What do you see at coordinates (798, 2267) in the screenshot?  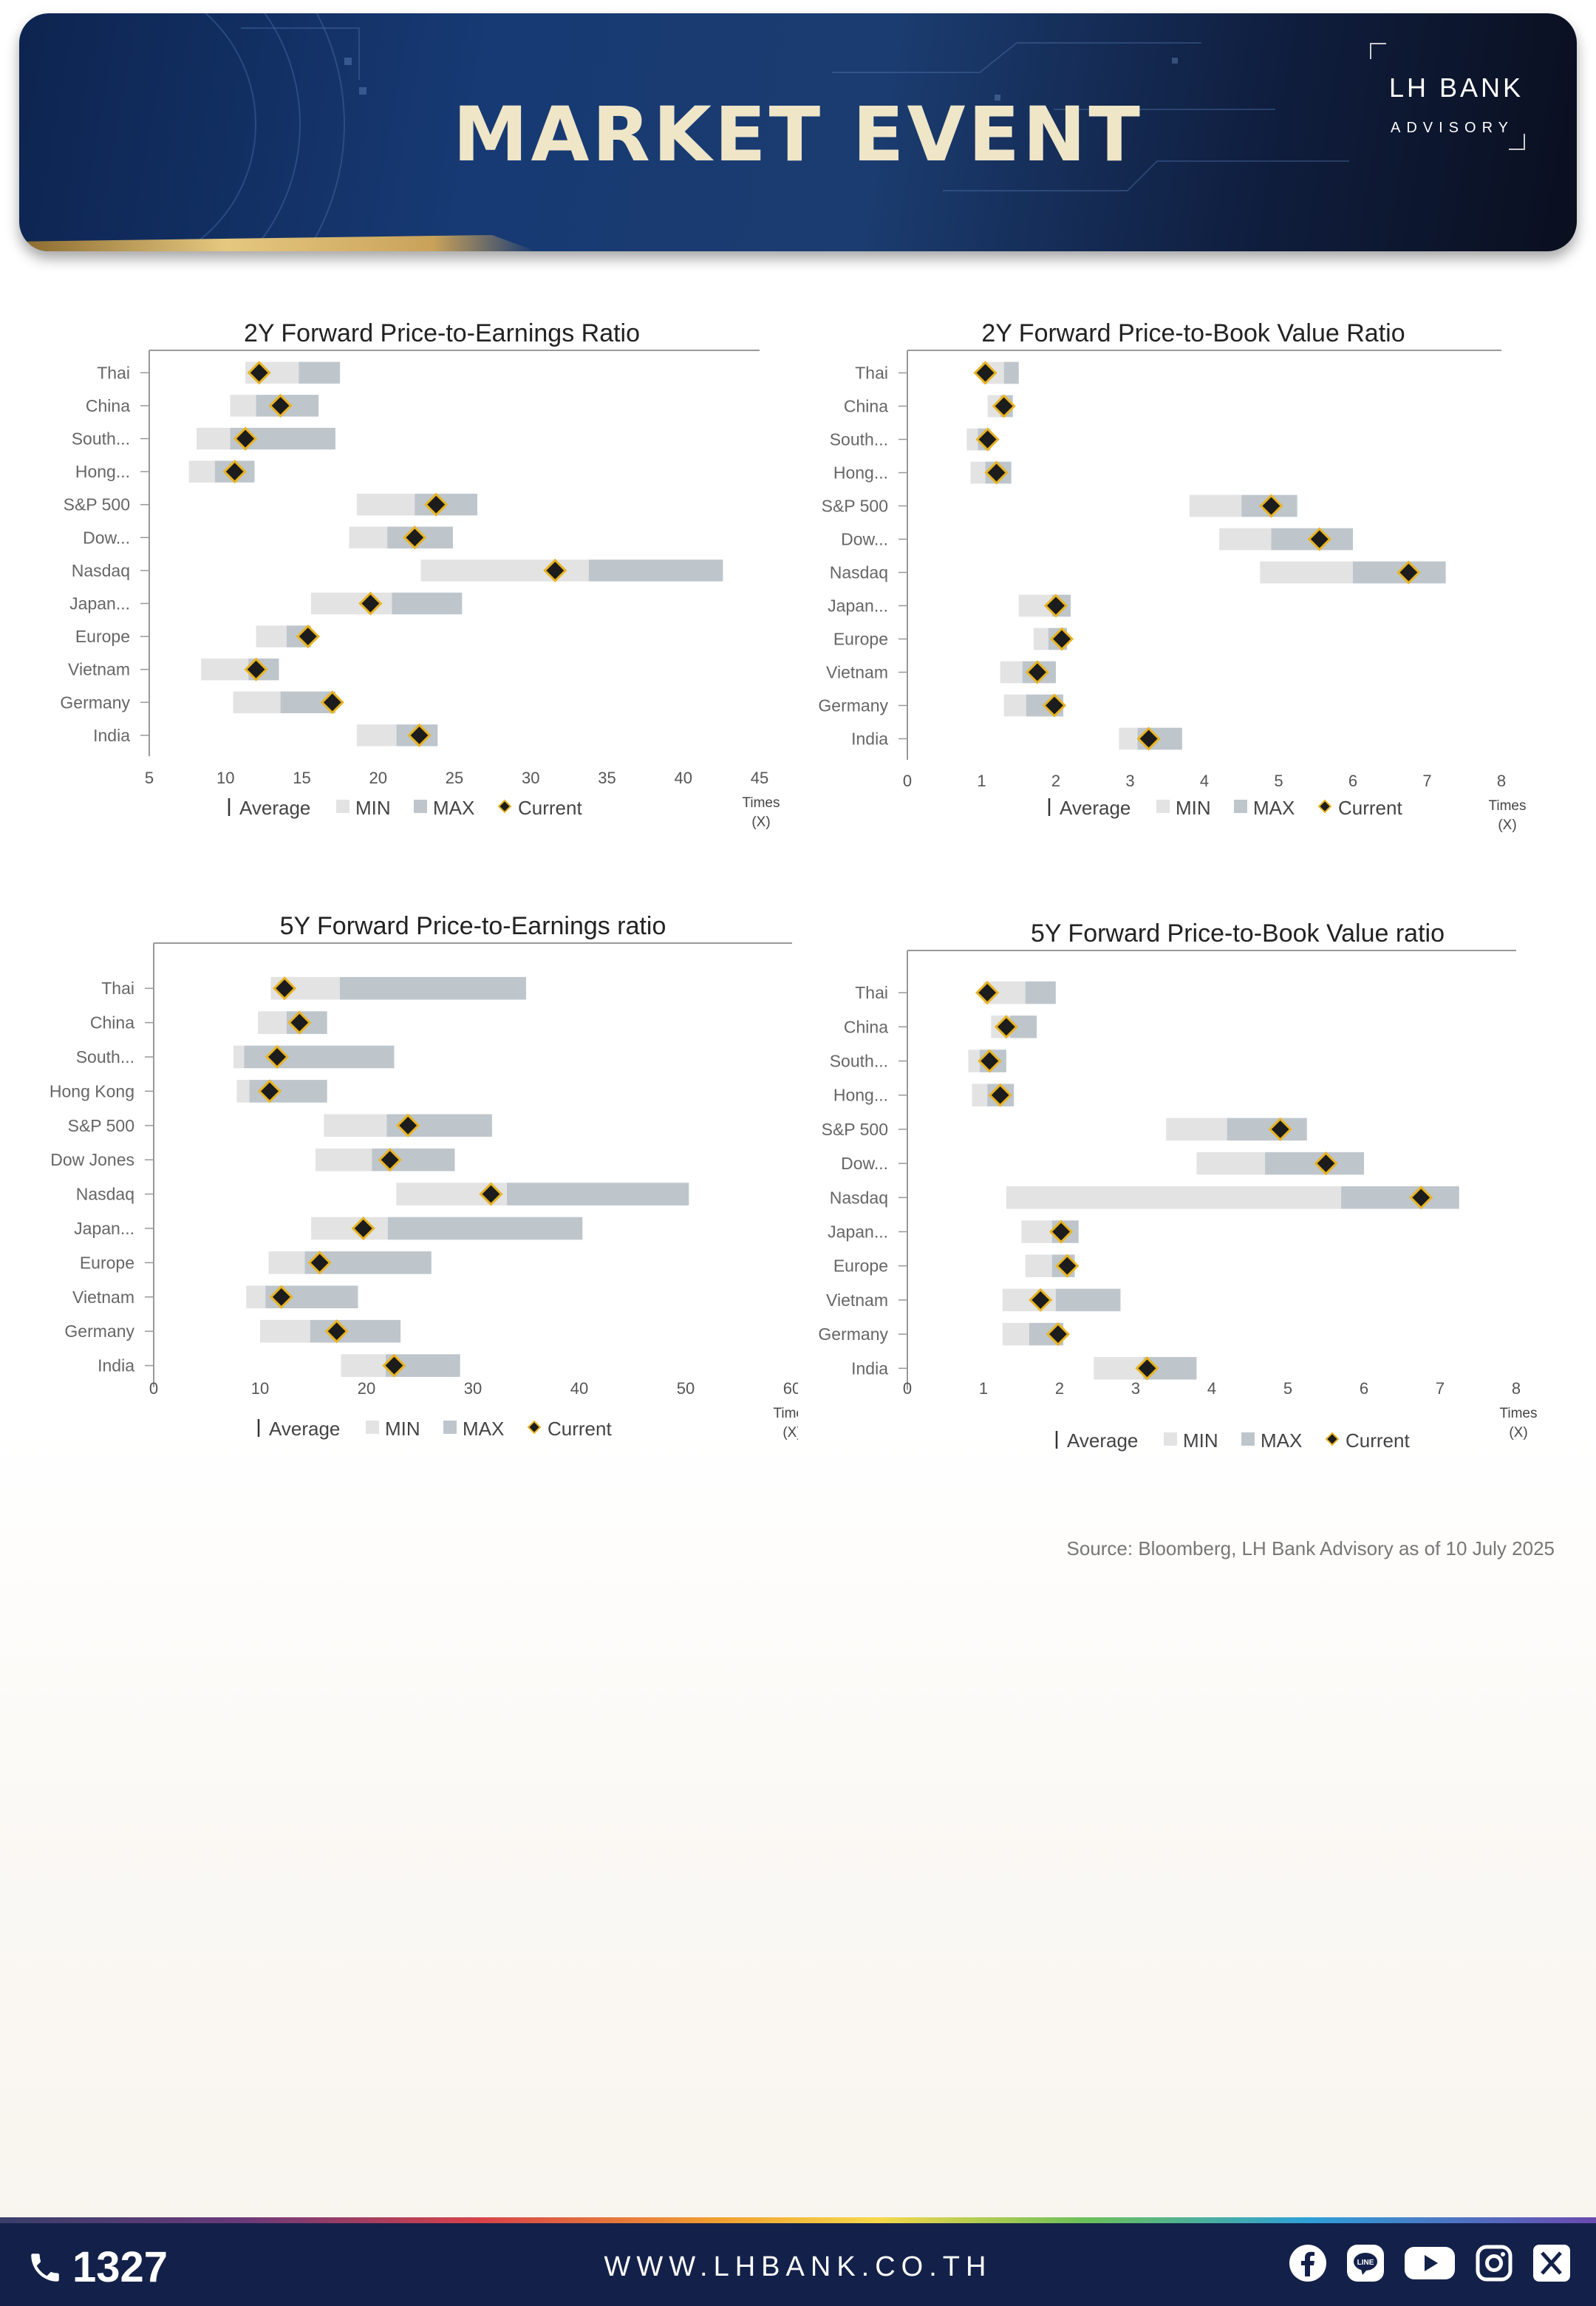 I see `website-link: WWW.LHBANK.CO.TH` at bounding box center [798, 2267].